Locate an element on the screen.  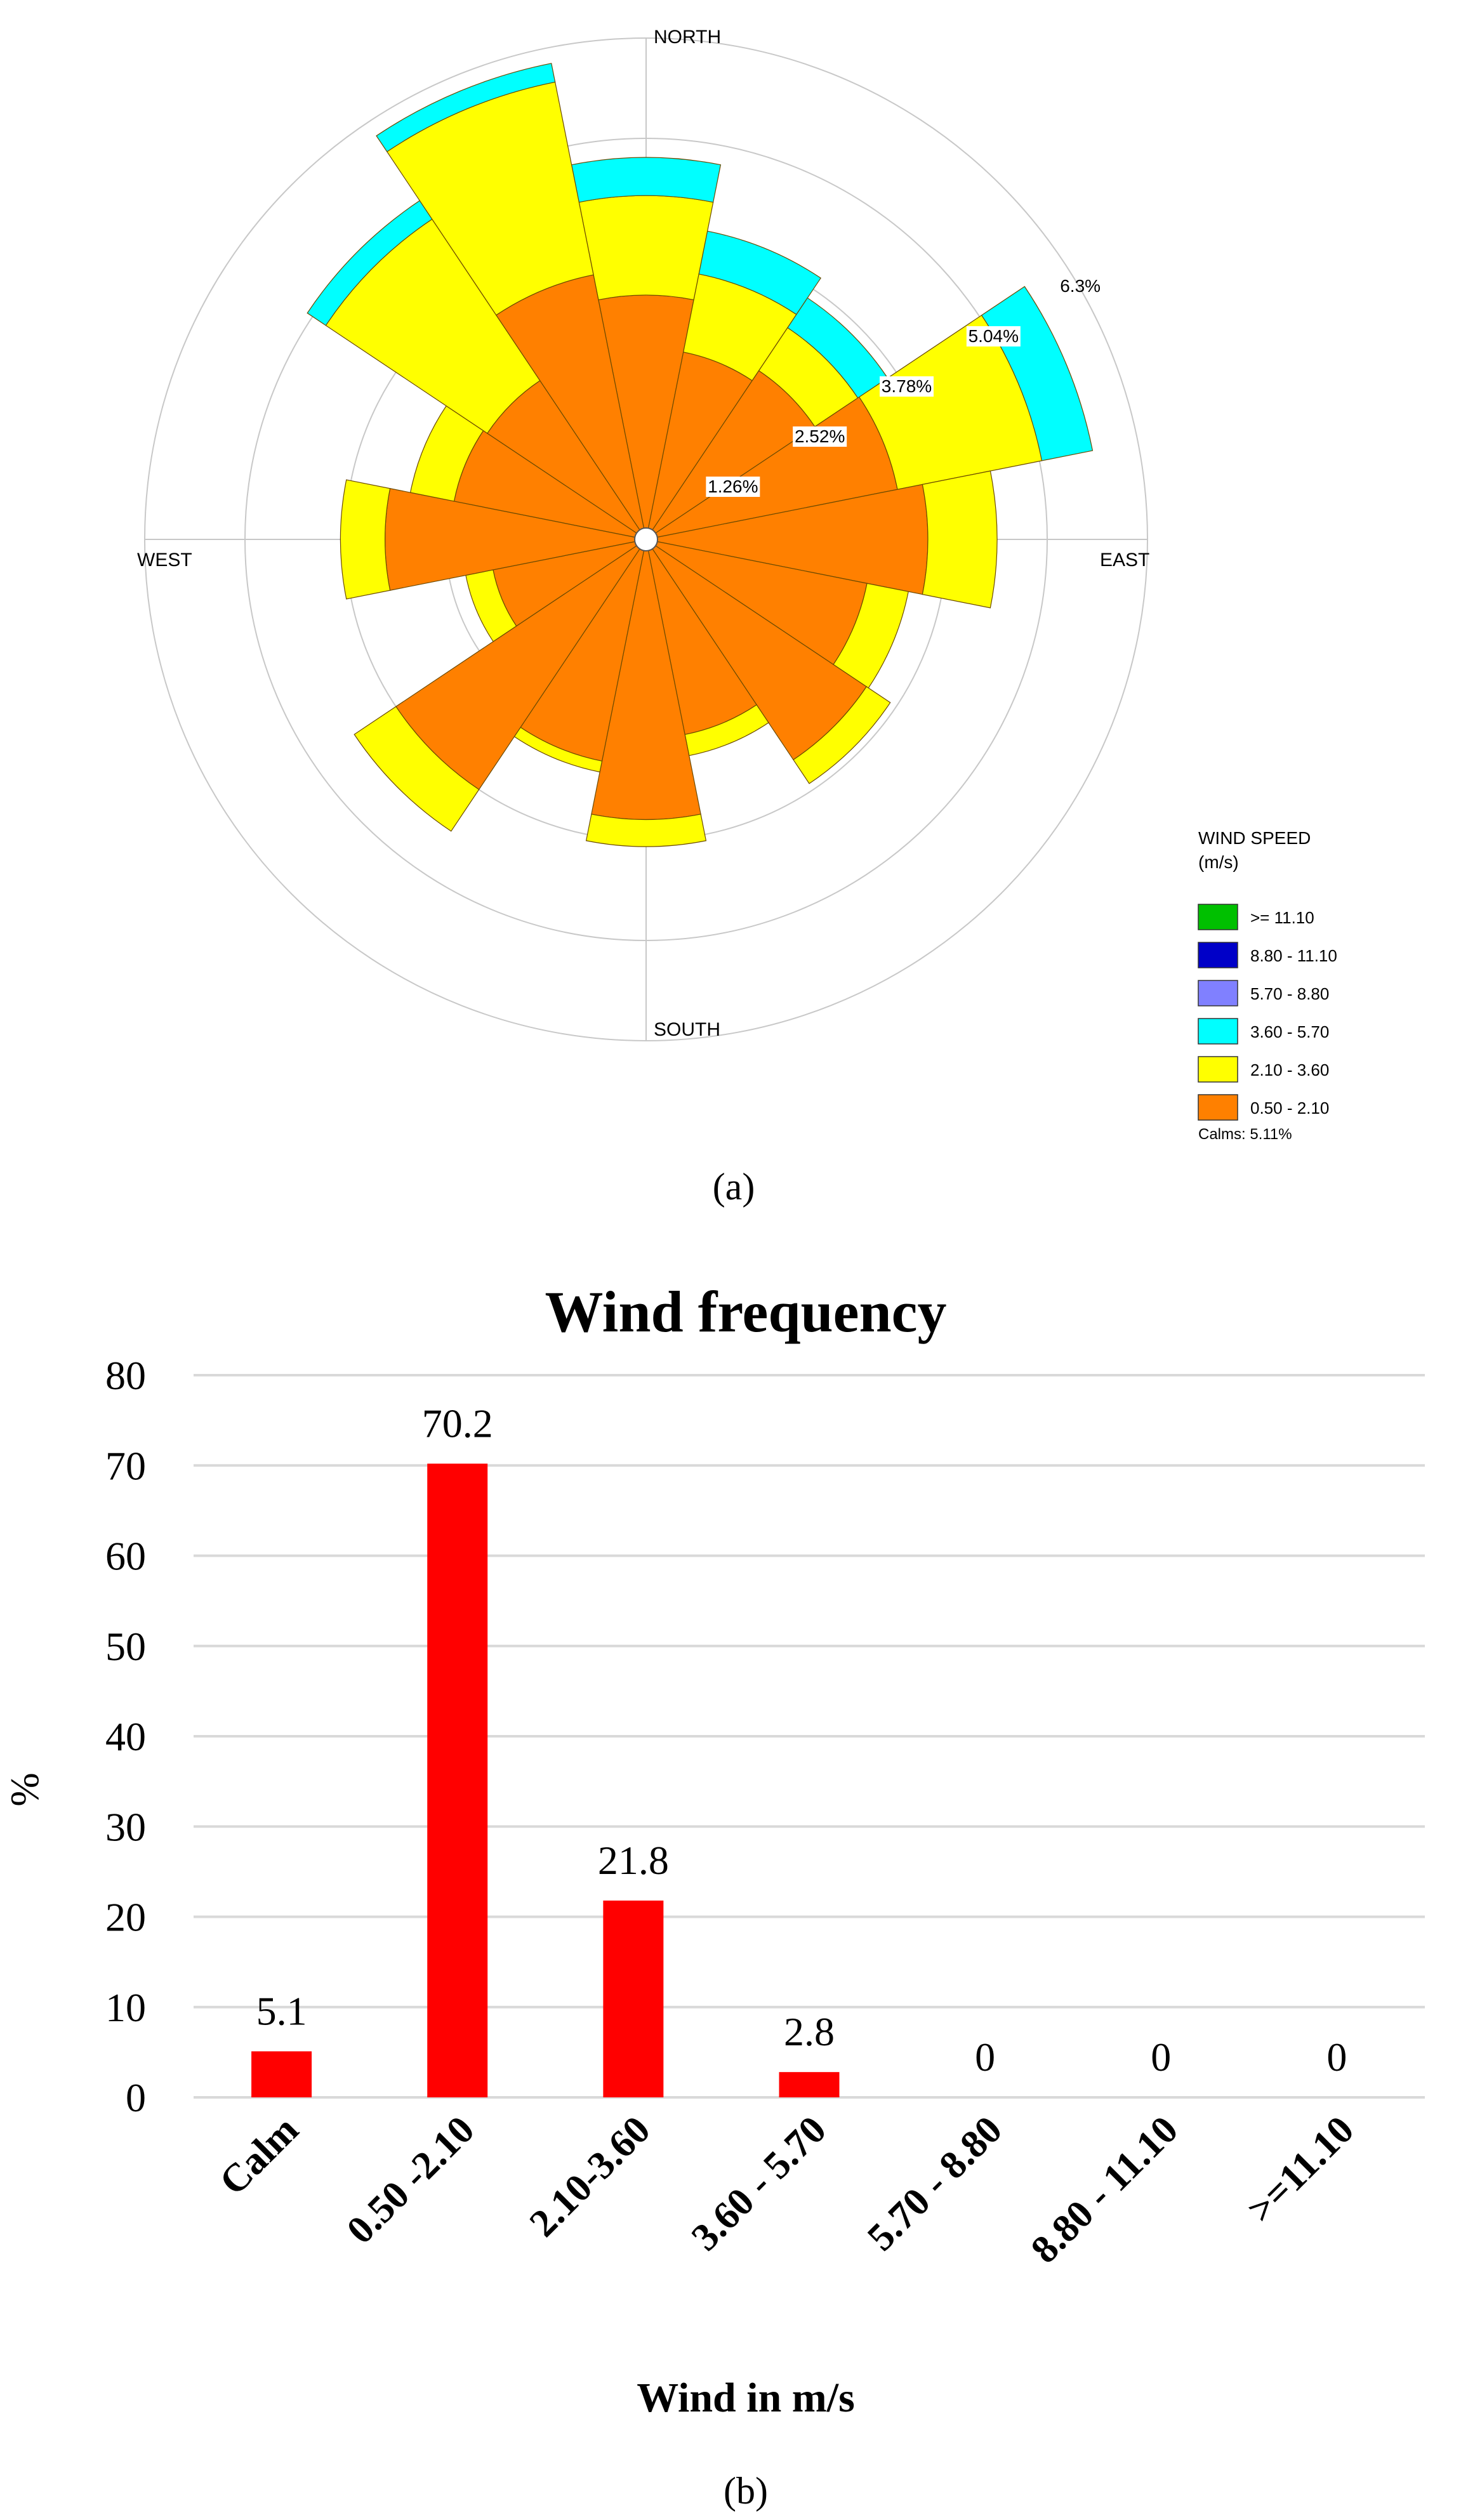
rose-ring-label-text-4: 6.3% is located at coordinates (1080, 286).